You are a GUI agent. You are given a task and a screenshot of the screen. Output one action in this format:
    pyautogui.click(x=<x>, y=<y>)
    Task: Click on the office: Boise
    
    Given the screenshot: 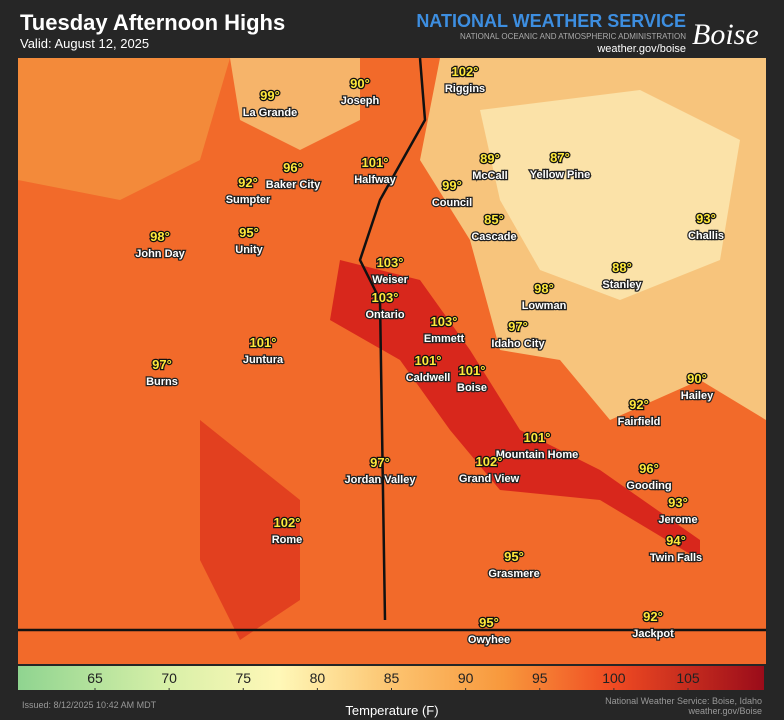 What is the action you would take?
    pyautogui.click(x=725, y=34)
    